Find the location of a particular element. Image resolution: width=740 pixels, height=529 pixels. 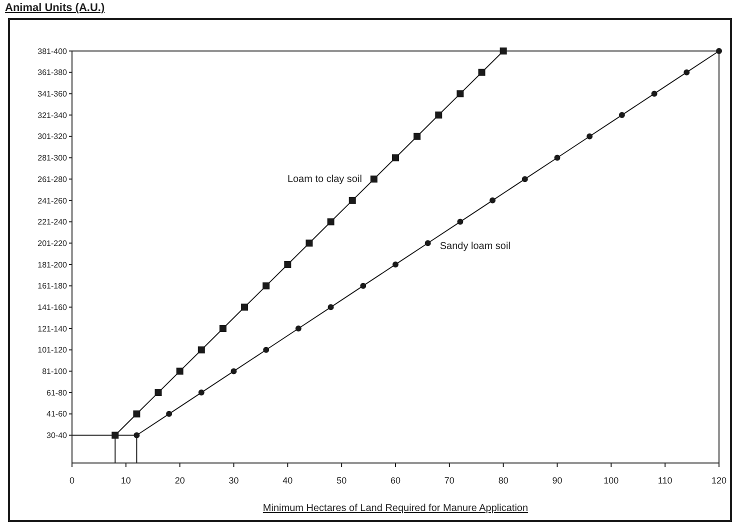

y-tick-label: 30-40 is located at coordinates (57, 435).